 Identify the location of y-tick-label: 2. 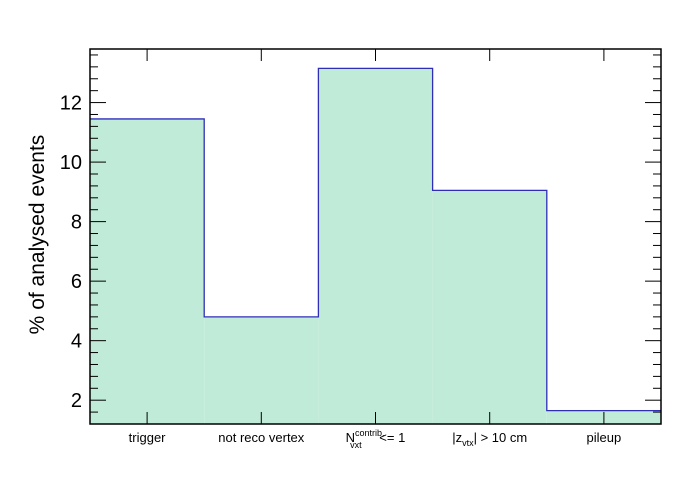
(76, 401).